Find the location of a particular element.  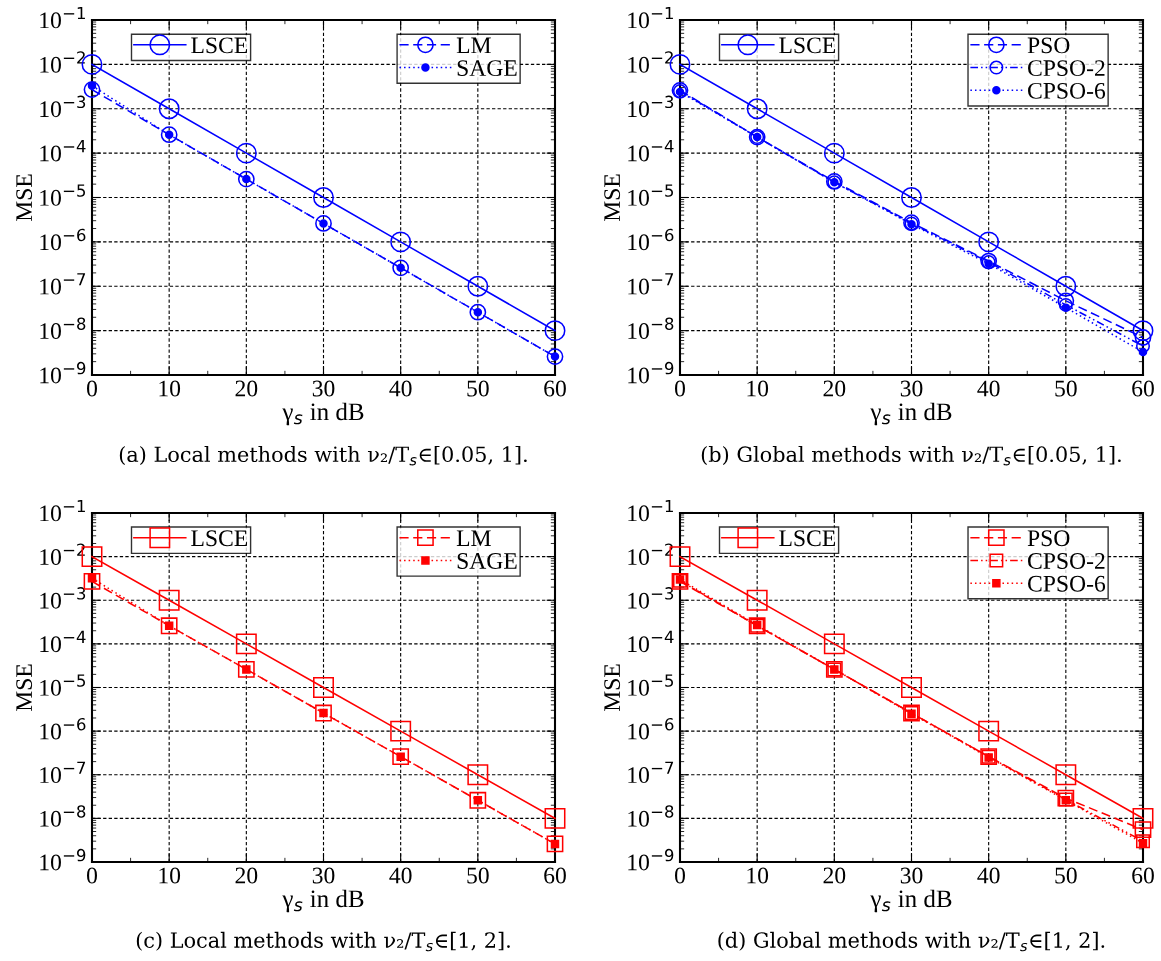

text: (c) Local methods with ν₂/T$_{s}$∈[1, 2]. is located at coordinates (323, 941).